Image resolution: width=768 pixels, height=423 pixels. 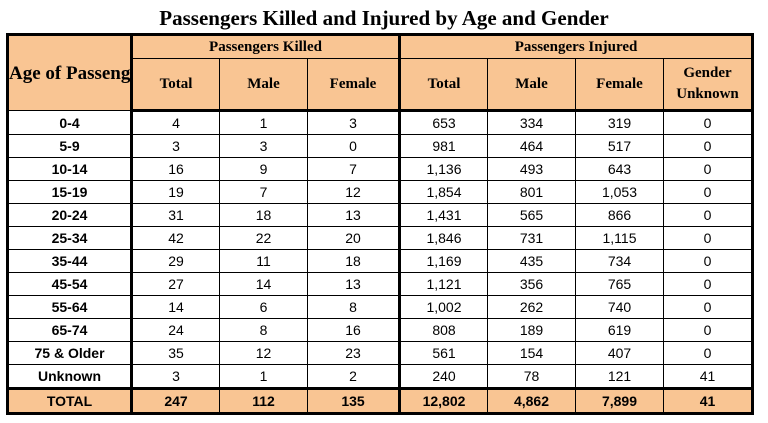 I want to click on table-row: 15-19 19 7 12 1,854 801 1,053 0, so click(x=380, y=192).